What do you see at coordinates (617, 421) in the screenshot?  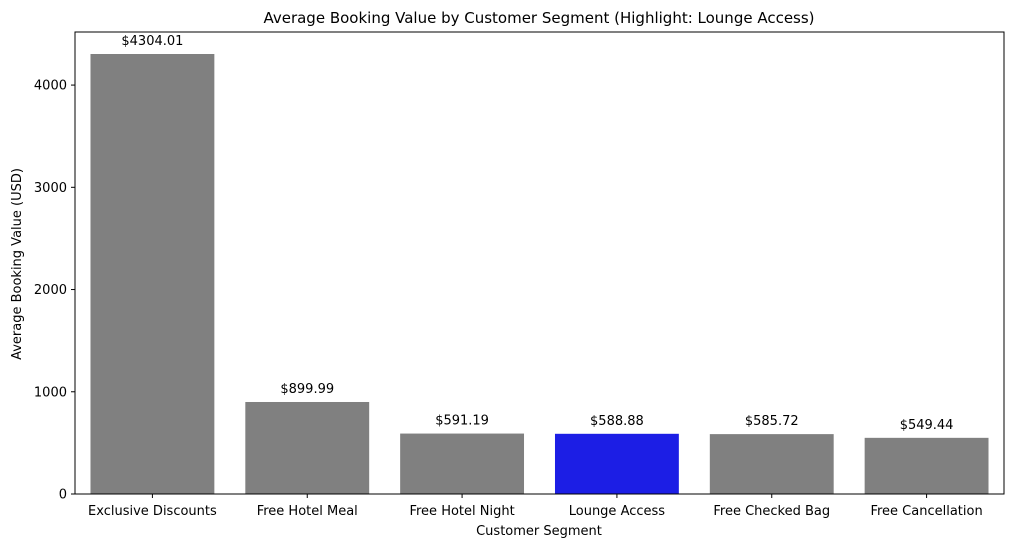 I see `bar-value-label: $588.88` at bounding box center [617, 421].